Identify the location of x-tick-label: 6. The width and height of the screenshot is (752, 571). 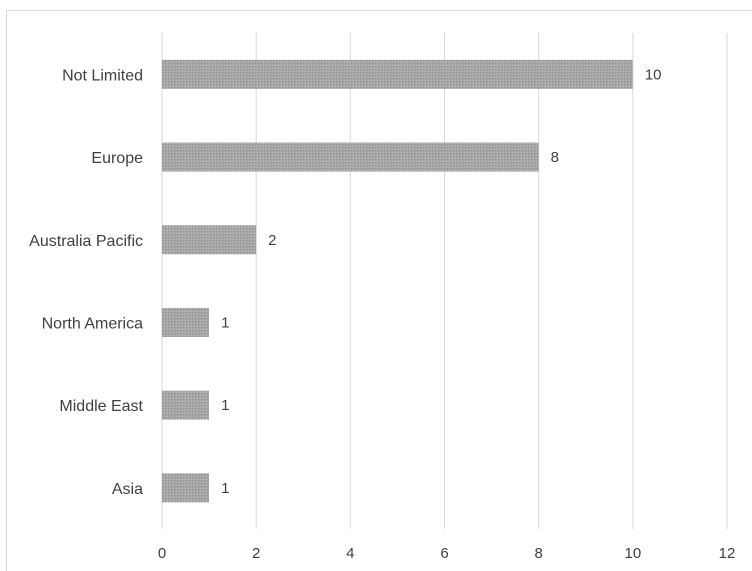
(444, 553).